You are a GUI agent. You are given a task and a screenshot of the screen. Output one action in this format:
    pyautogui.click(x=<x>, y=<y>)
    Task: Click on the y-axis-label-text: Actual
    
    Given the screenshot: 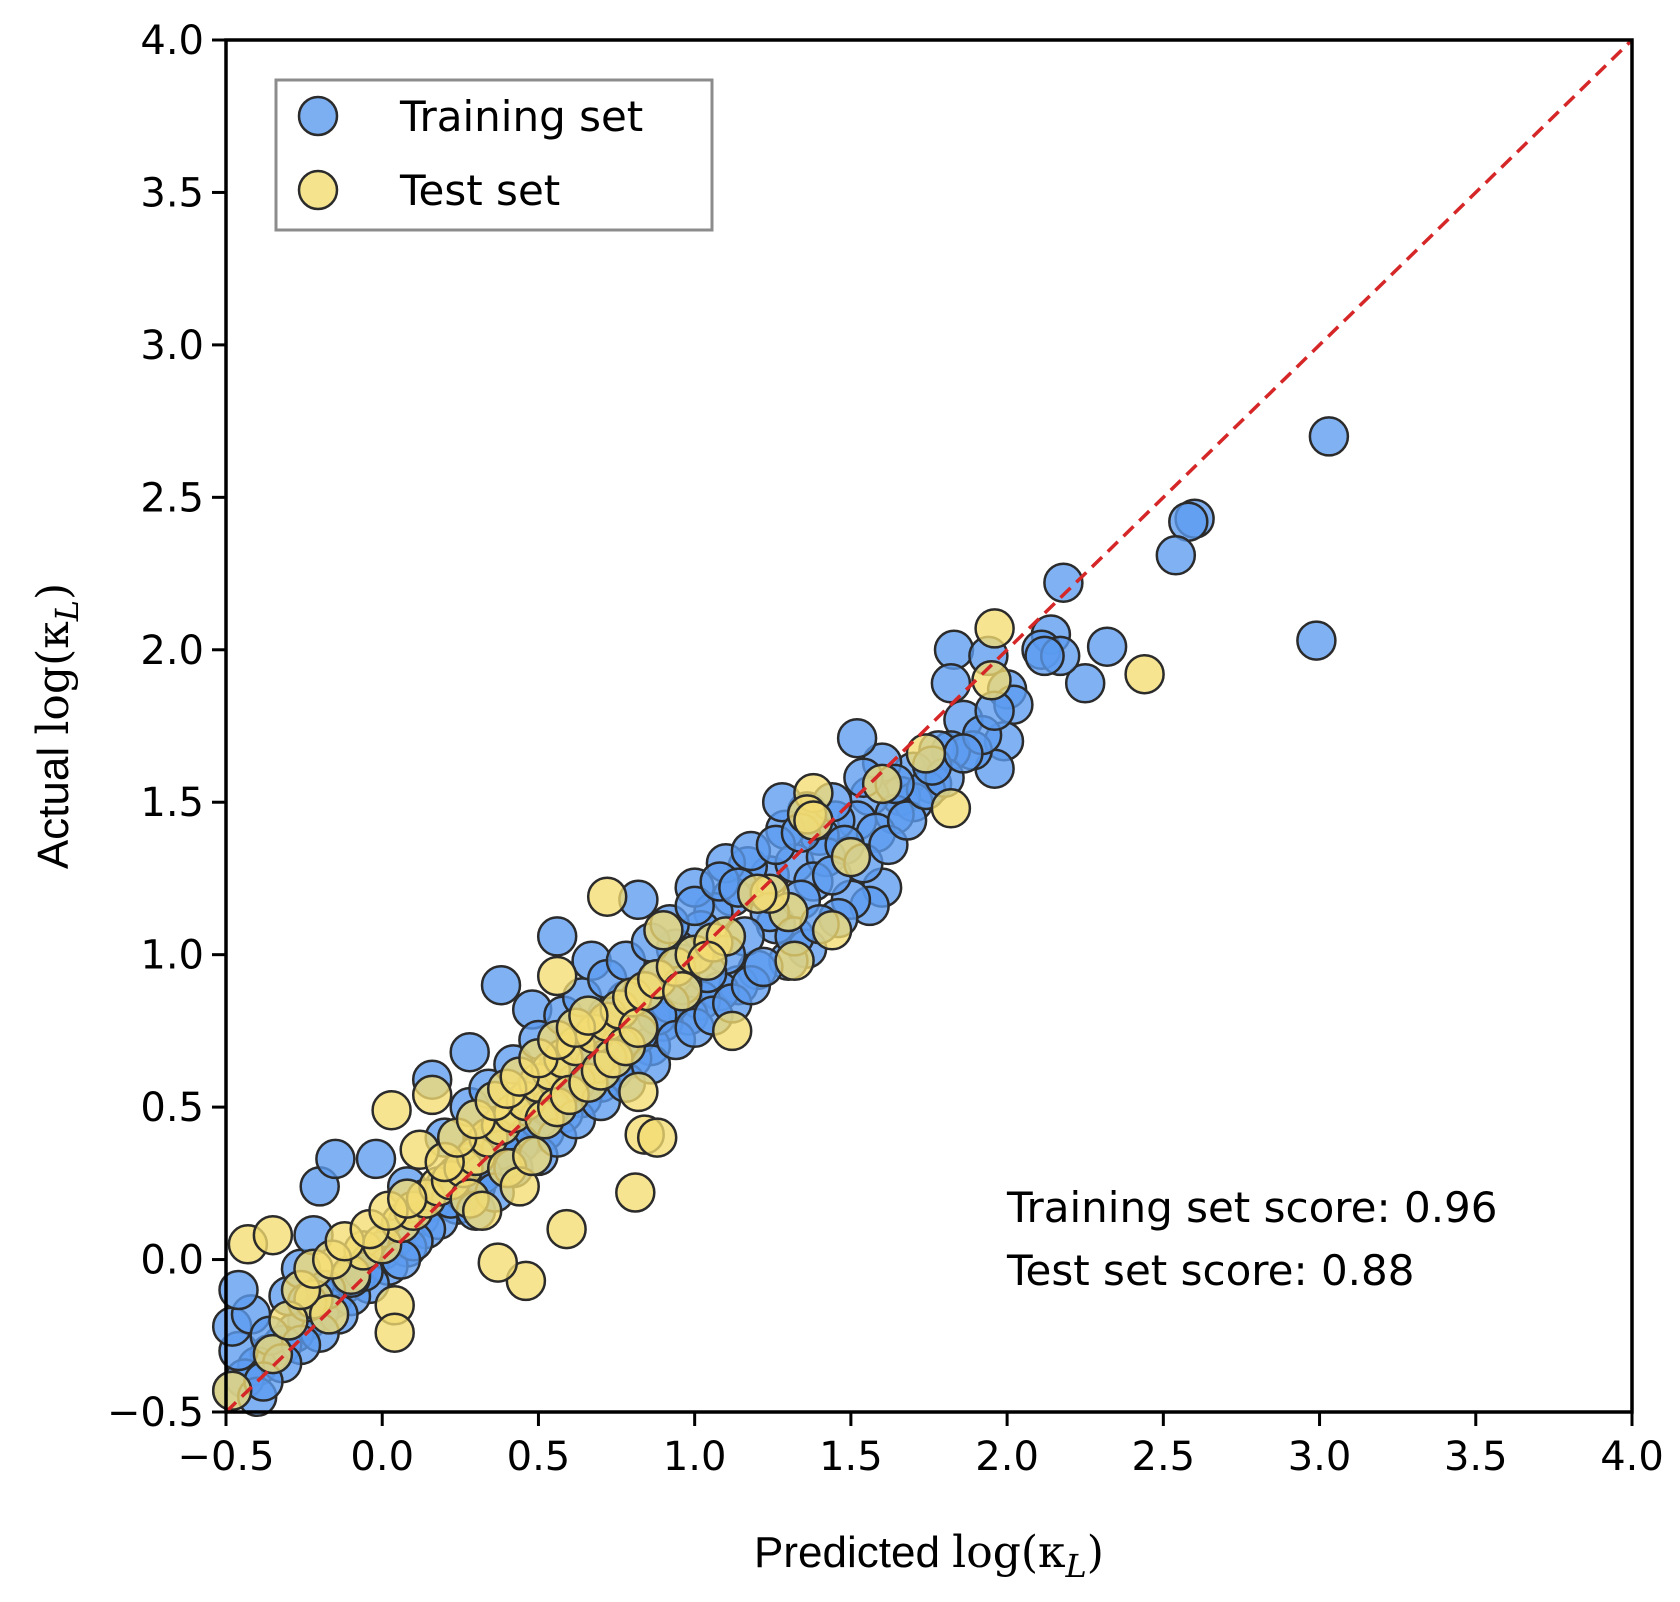 What is the action you would take?
    pyautogui.click(x=53, y=802)
    